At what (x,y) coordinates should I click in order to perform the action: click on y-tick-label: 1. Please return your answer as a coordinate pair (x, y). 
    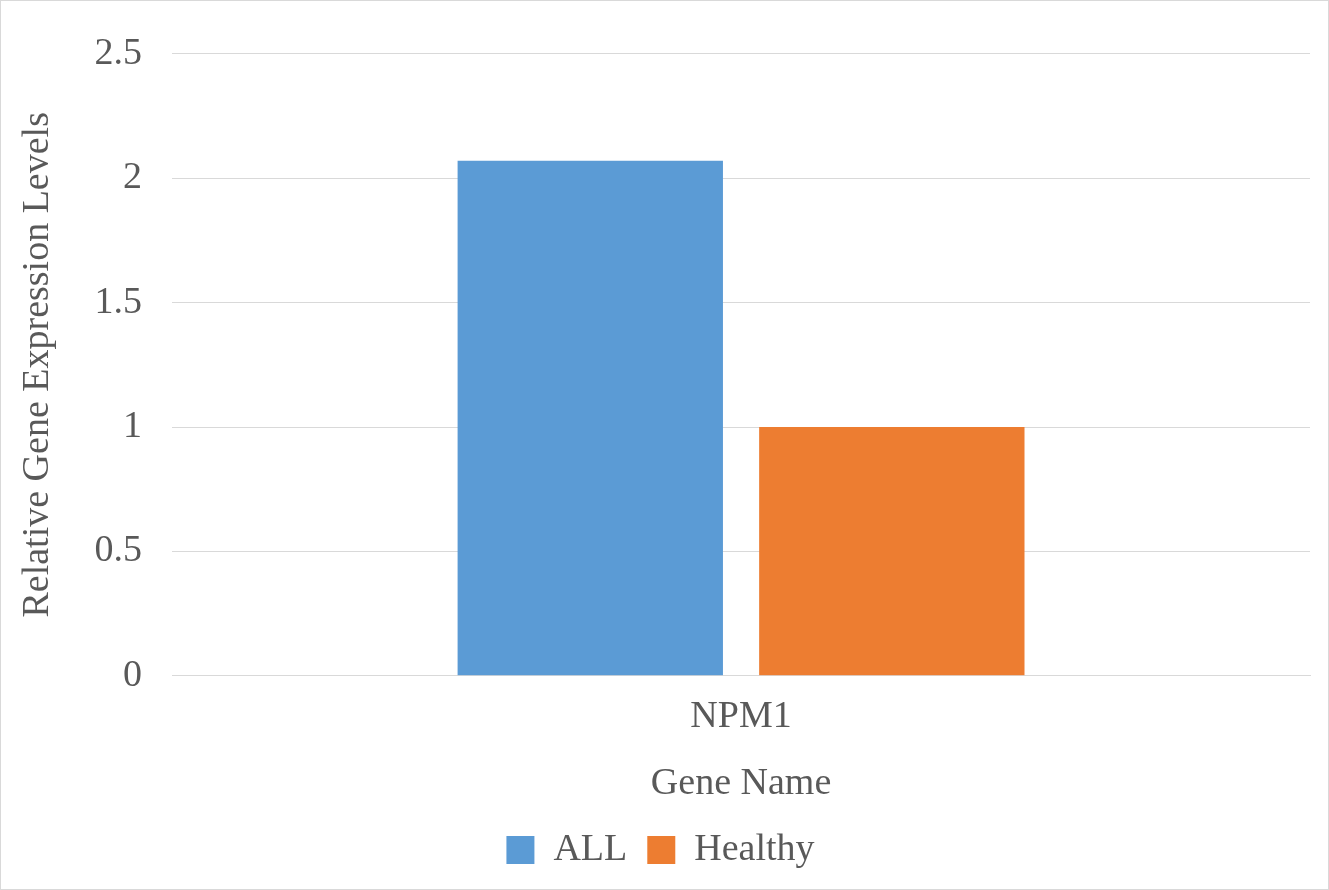
    Looking at the image, I should click on (133, 423).